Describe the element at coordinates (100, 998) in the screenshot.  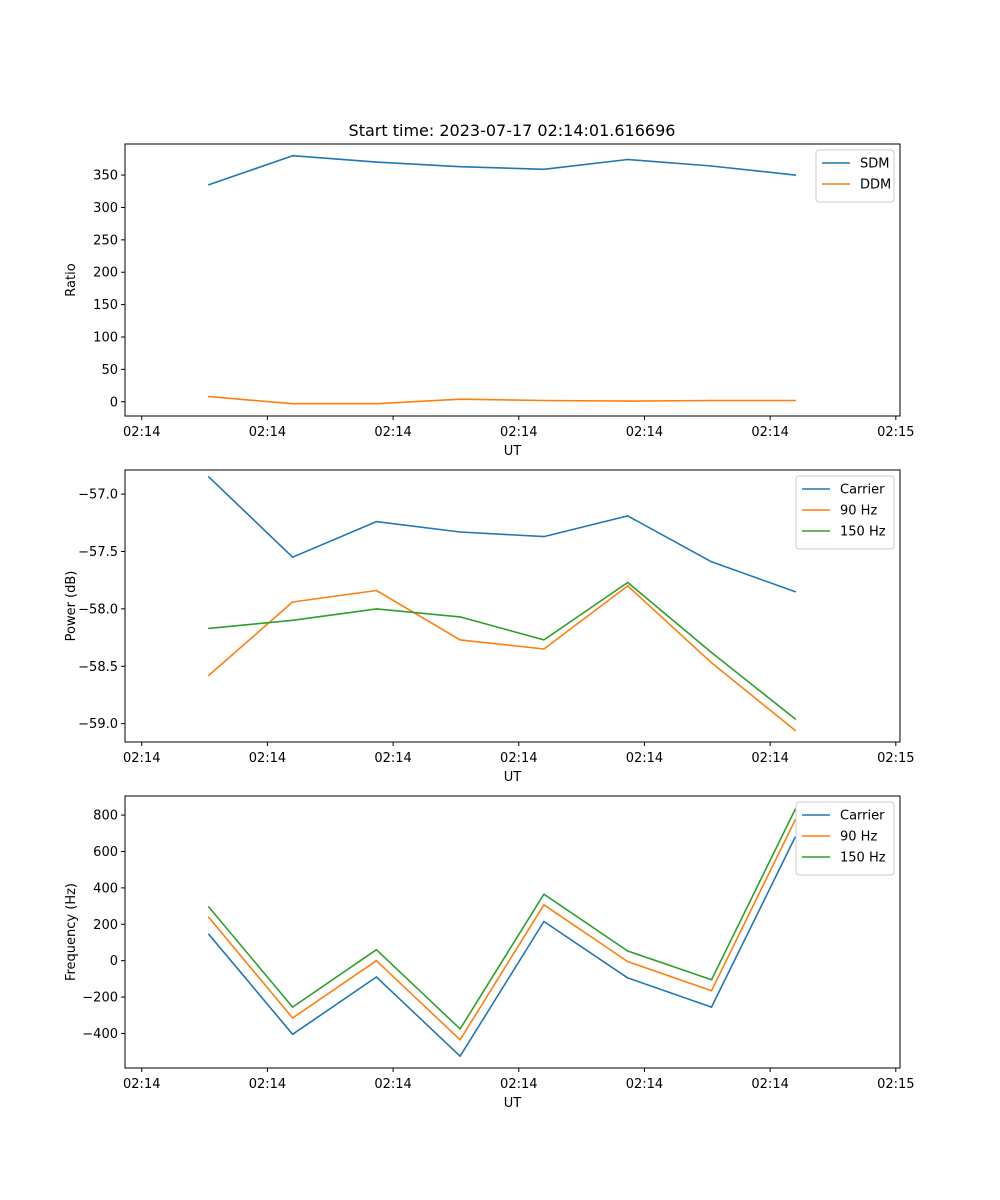
I see `y-tick-label: −200` at that location.